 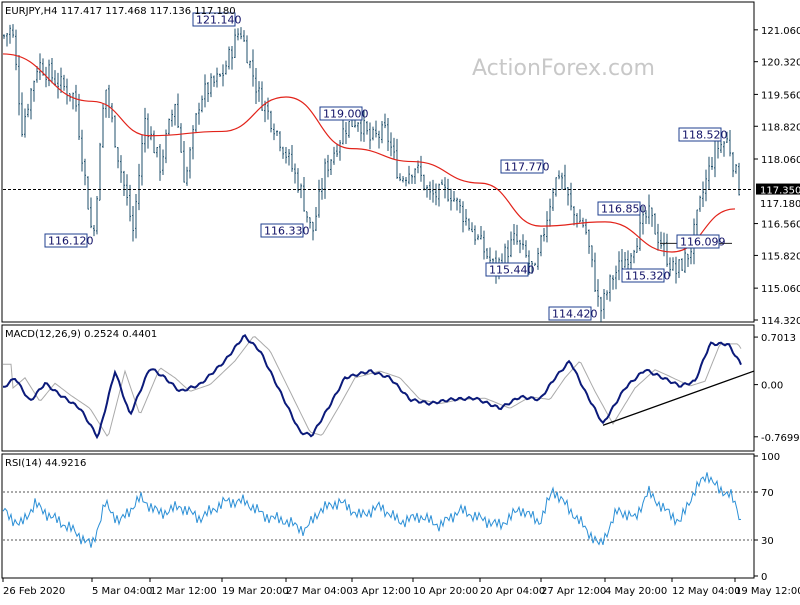 What do you see at coordinates (648, 276) in the screenshot?
I see `price-annotation-label: 115.320` at bounding box center [648, 276].